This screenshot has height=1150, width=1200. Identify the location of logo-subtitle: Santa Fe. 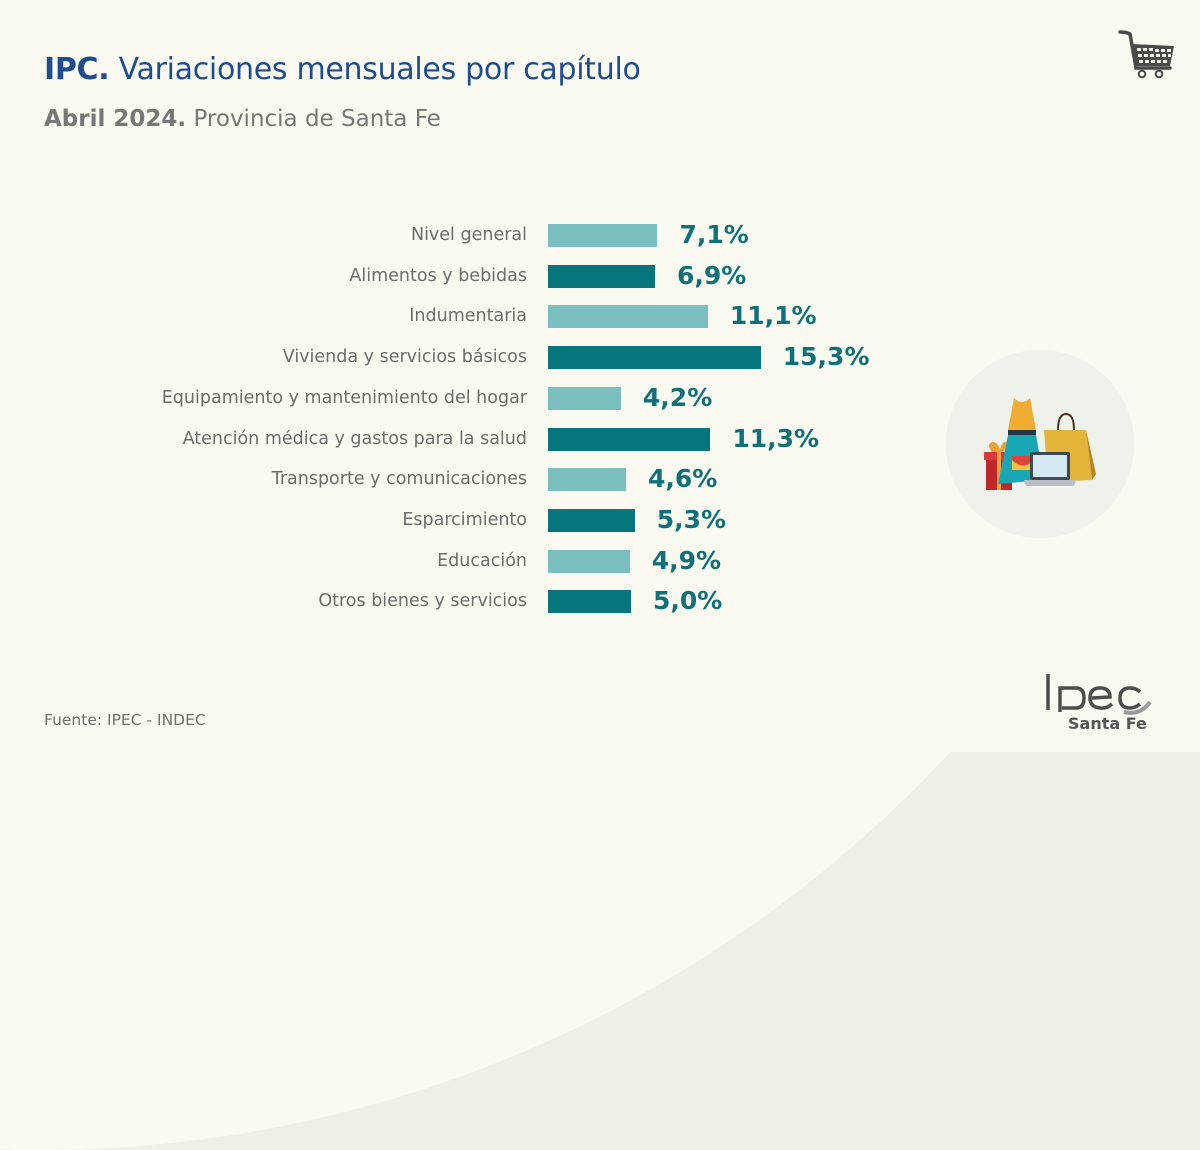
(1107, 723).